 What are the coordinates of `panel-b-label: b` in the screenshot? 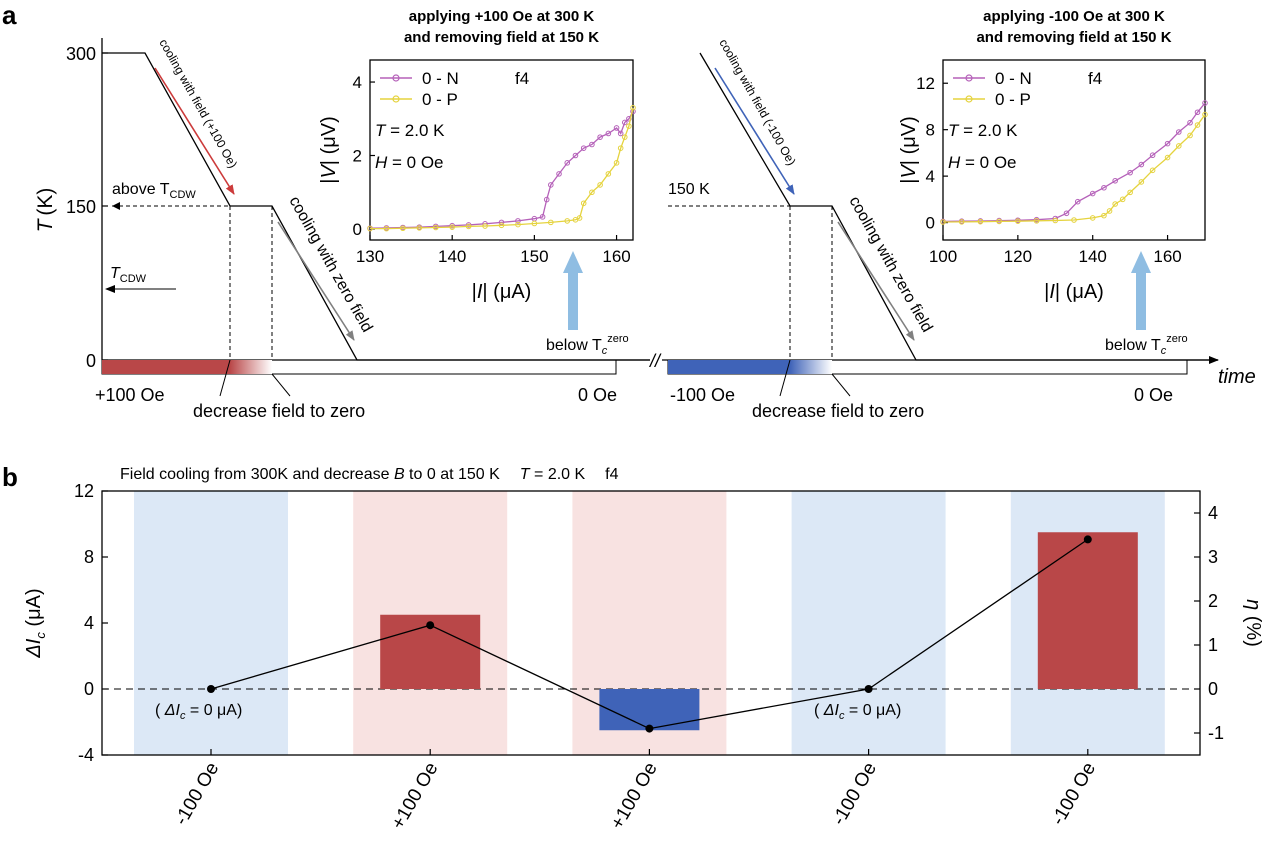 It's located at (10, 477).